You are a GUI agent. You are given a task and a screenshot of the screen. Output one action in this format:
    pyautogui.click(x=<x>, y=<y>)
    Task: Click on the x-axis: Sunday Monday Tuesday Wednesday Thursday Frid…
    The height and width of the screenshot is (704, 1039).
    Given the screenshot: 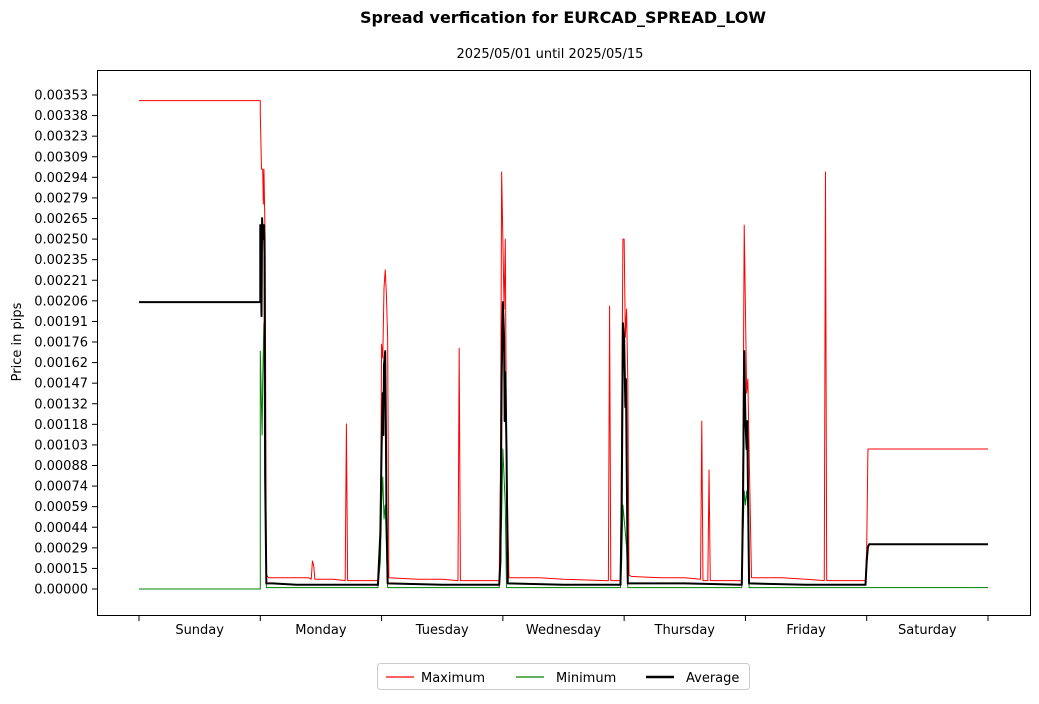 What is the action you would take?
    pyautogui.click(x=563, y=626)
    